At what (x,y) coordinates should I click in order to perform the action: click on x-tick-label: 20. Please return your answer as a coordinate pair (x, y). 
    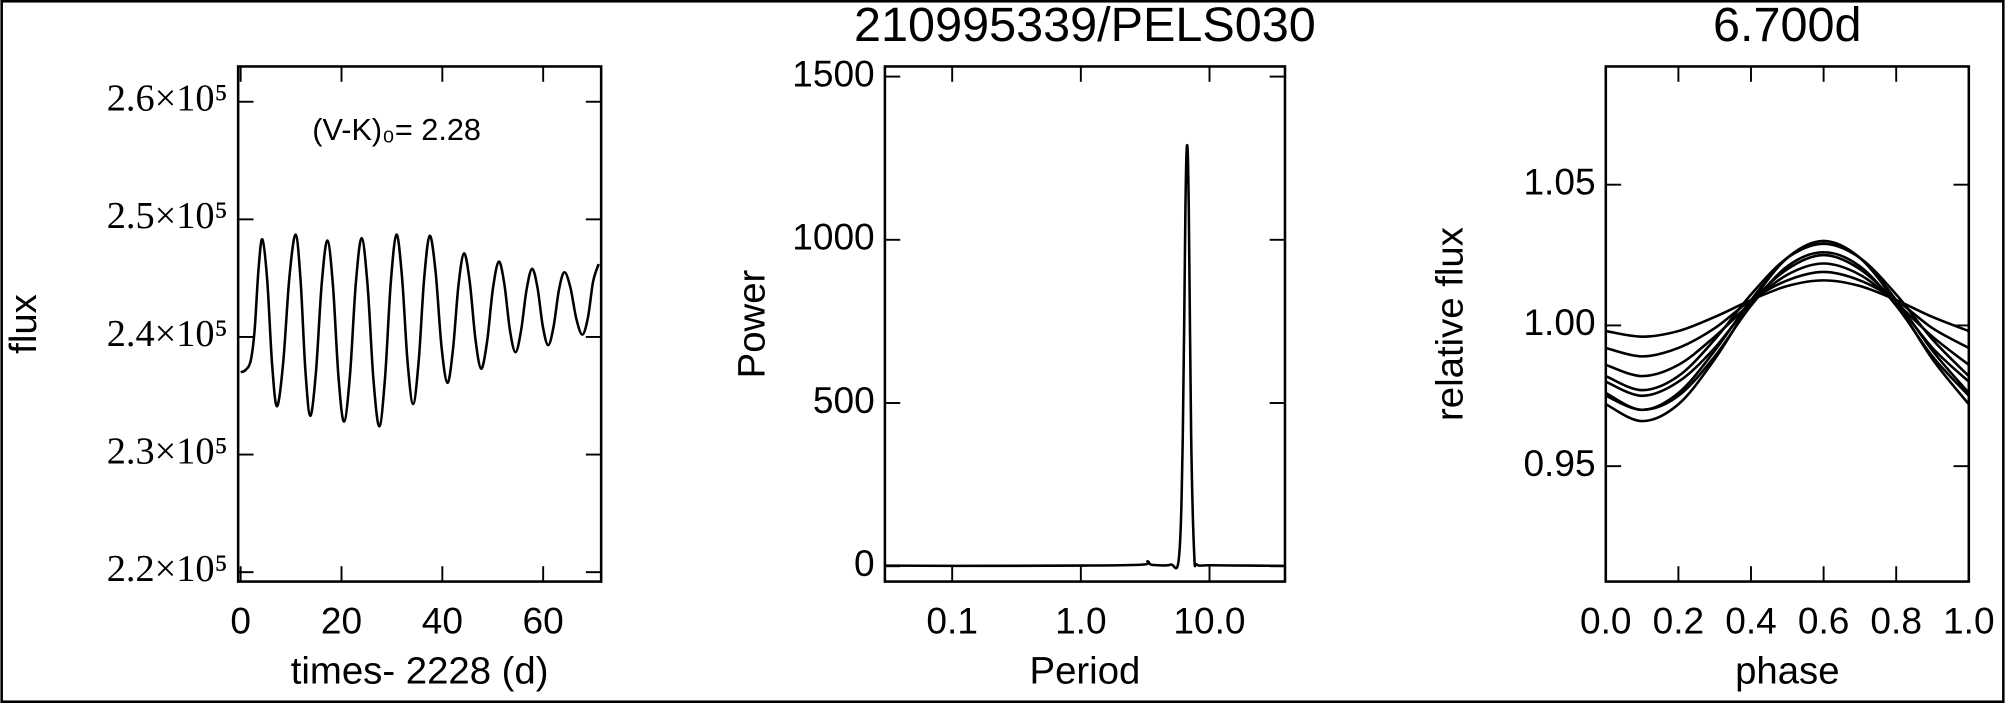
    Looking at the image, I should click on (341, 621).